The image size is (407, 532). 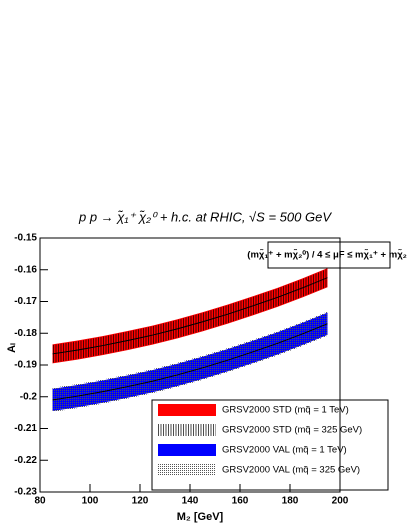 What do you see at coordinates (29, 396) in the screenshot?
I see `y-tick-label: -0.2` at bounding box center [29, 396].